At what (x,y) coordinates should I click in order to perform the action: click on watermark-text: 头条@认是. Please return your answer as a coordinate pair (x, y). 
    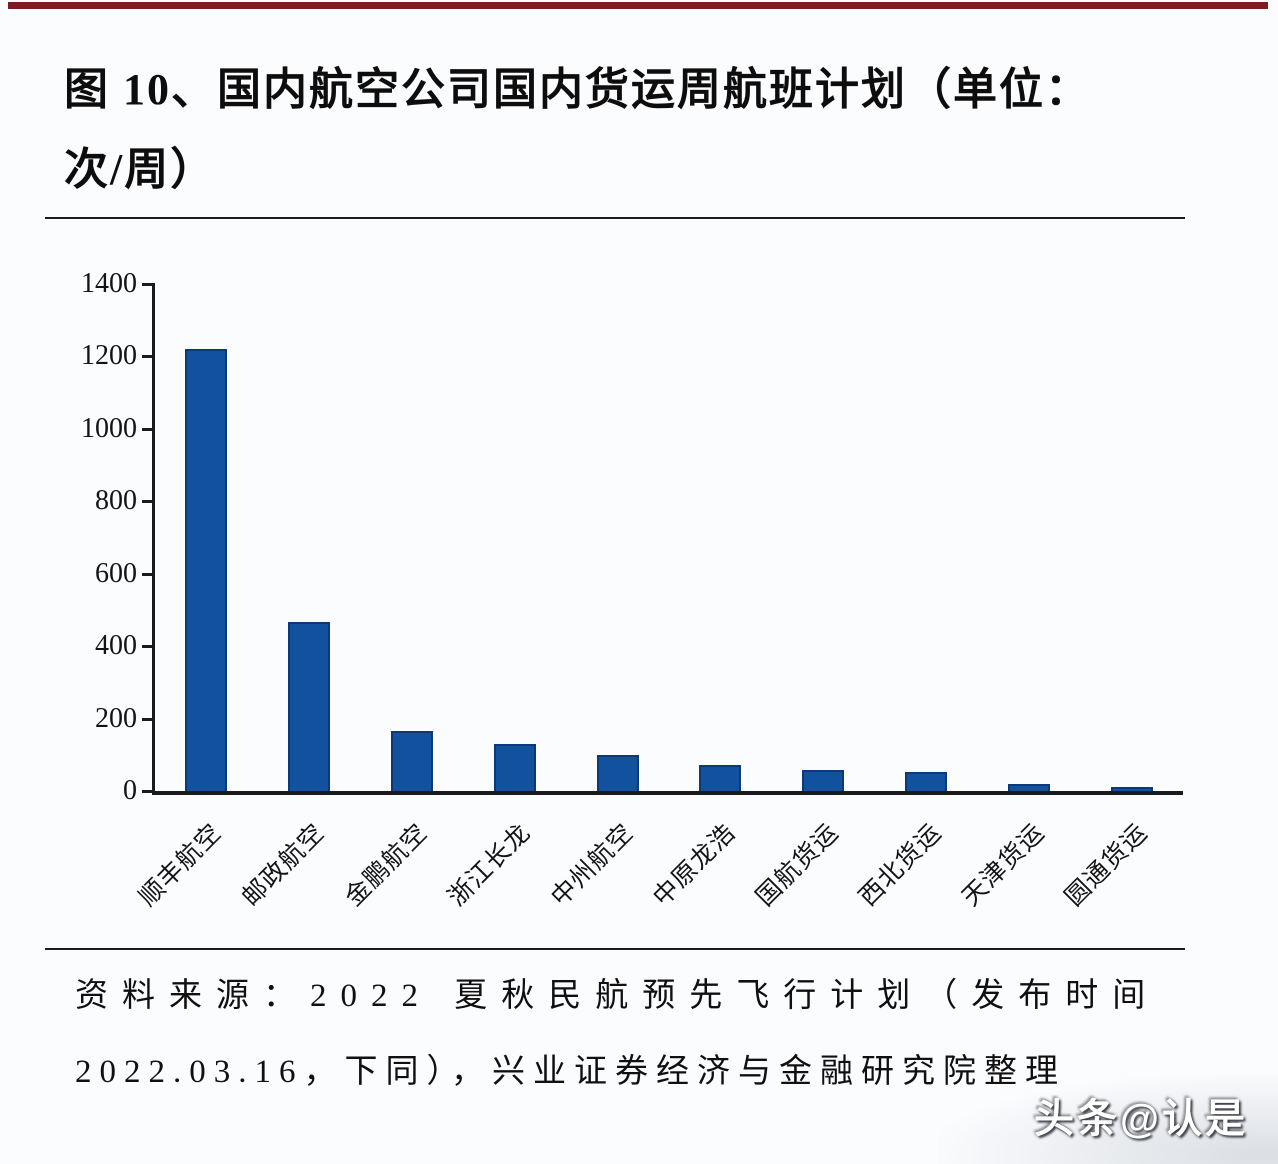
    Looking at the image, I should click on (1140, 1119).